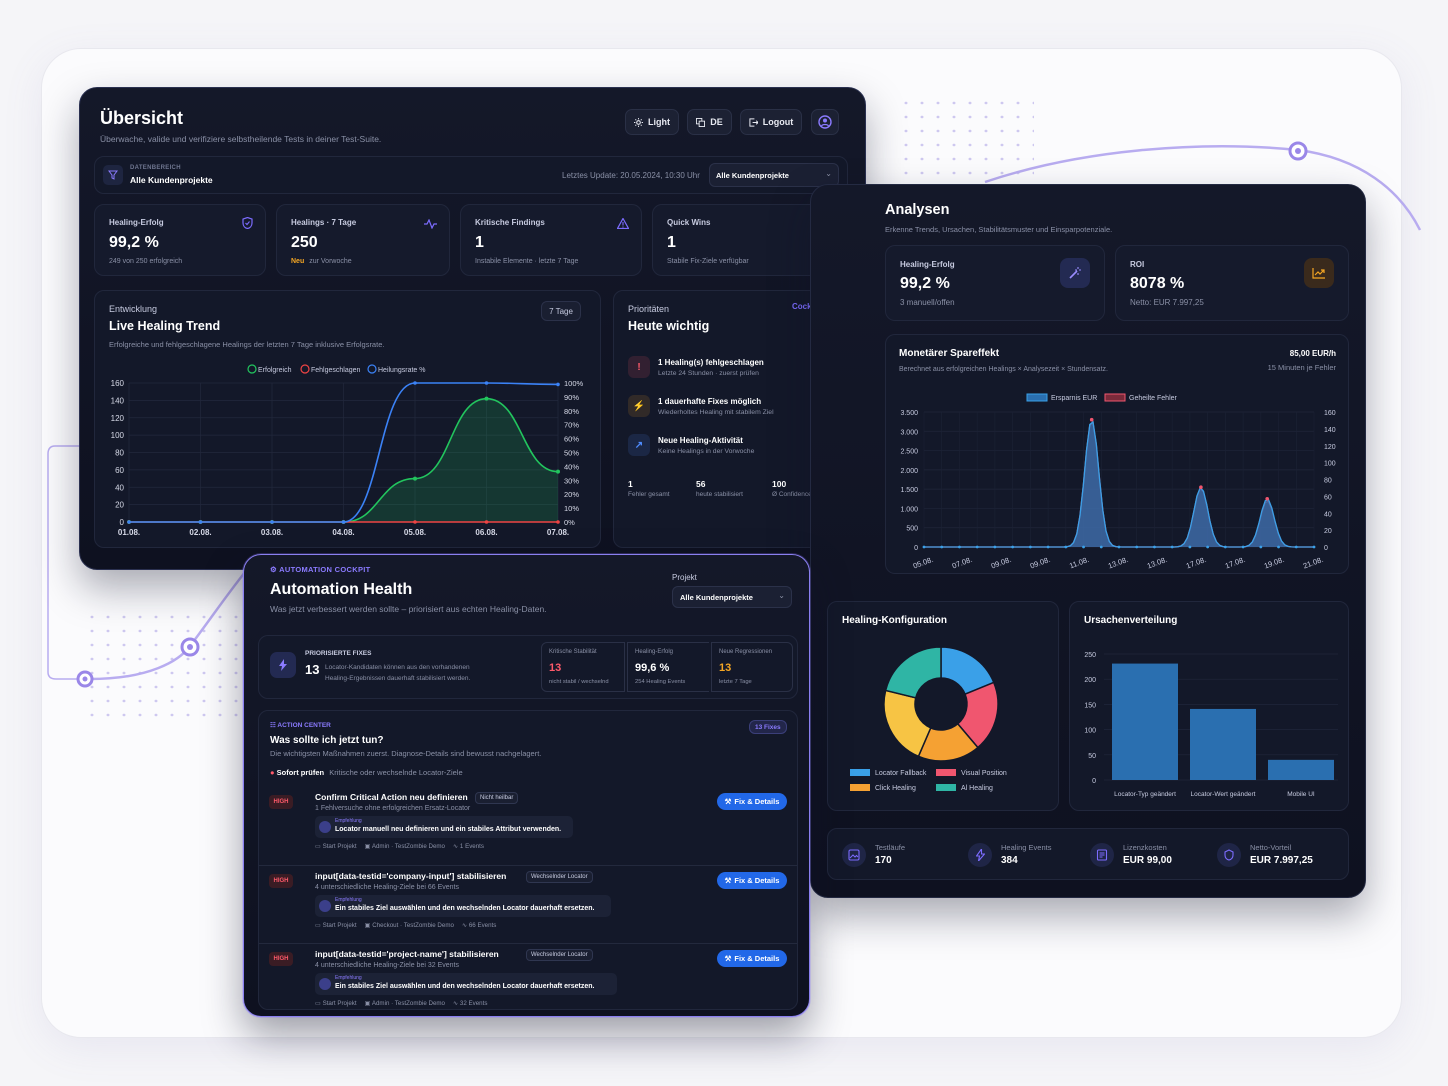  Describe the element at coordinates (555, 668) in the screenshot. I see `mini-stat-value: 13` at that location.